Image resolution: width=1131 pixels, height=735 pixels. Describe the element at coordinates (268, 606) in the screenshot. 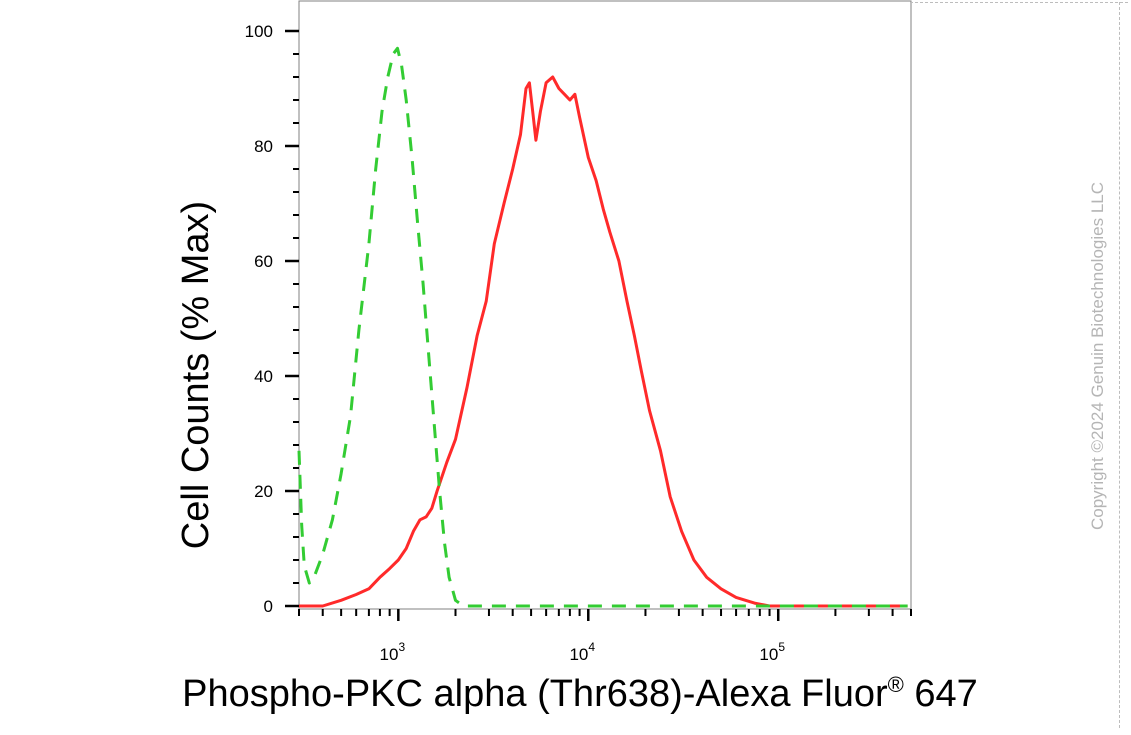

I see `y-tick-label: 0` at that location.